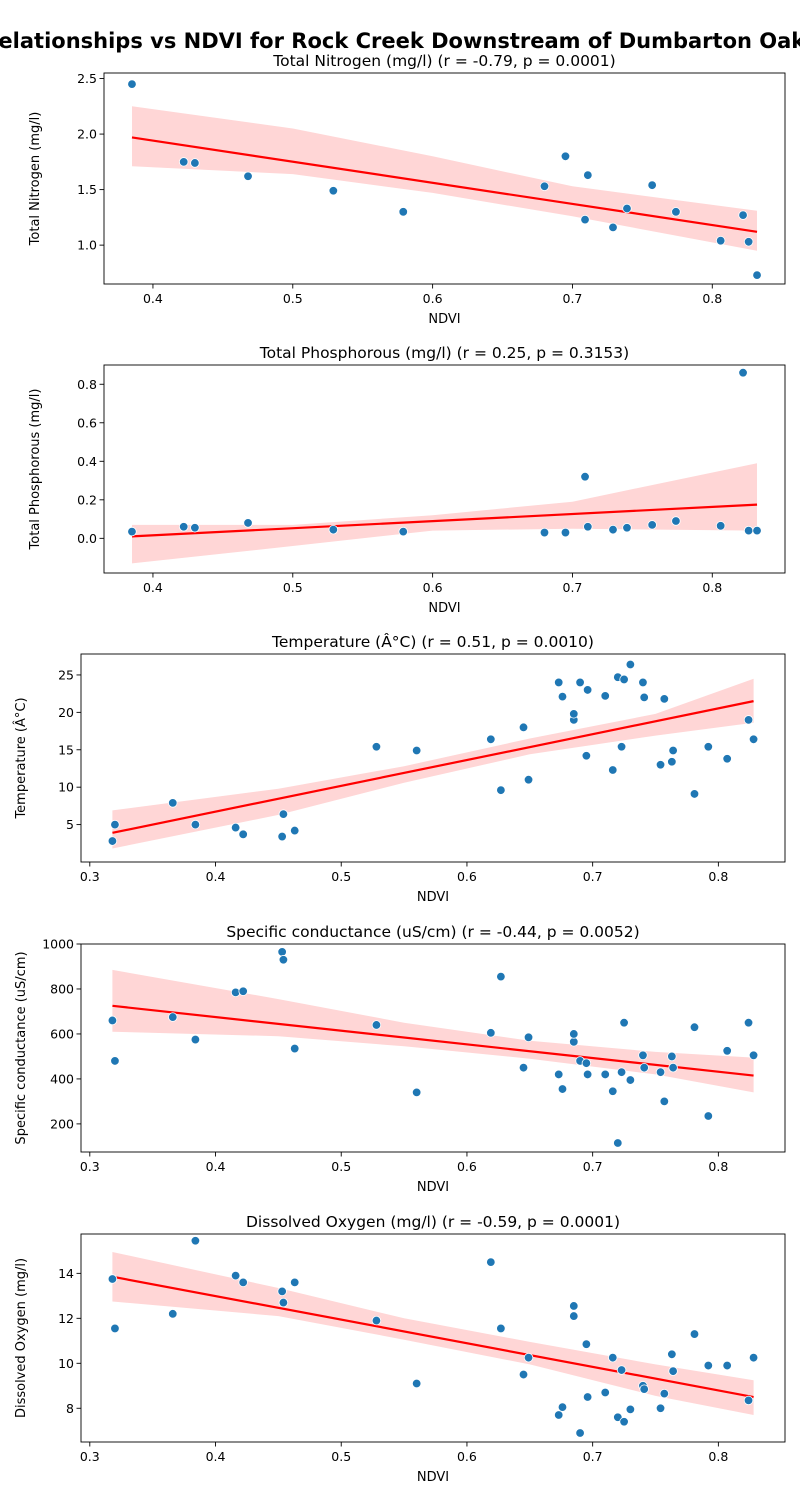 This screenshot has width=800, height=1500. I want to click on y-tick-label: 2.0, so click(87, 134).